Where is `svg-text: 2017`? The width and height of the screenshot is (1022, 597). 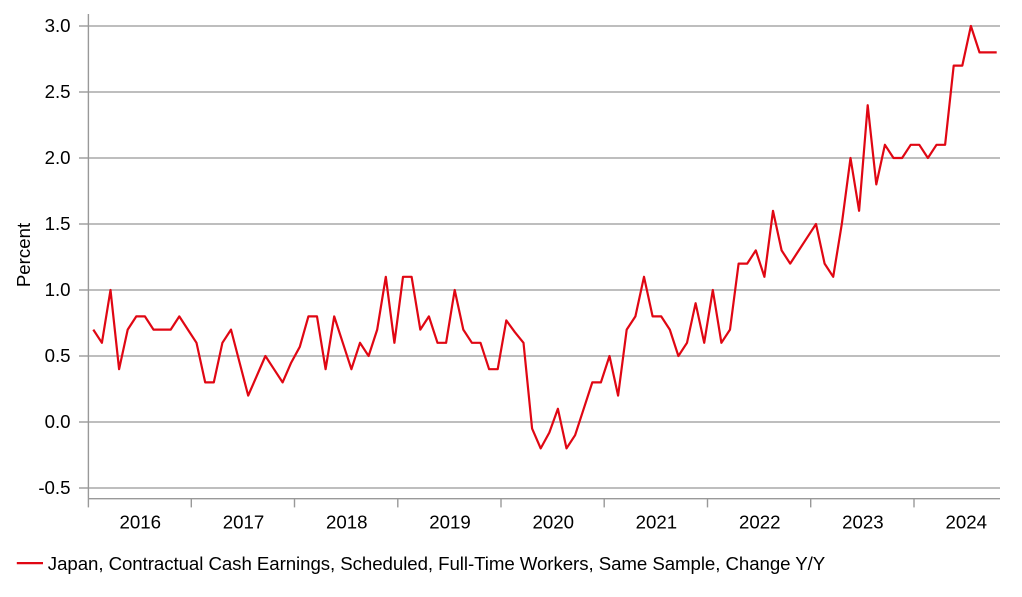 svg-text: 2017 is located at coordinates (244, 522).